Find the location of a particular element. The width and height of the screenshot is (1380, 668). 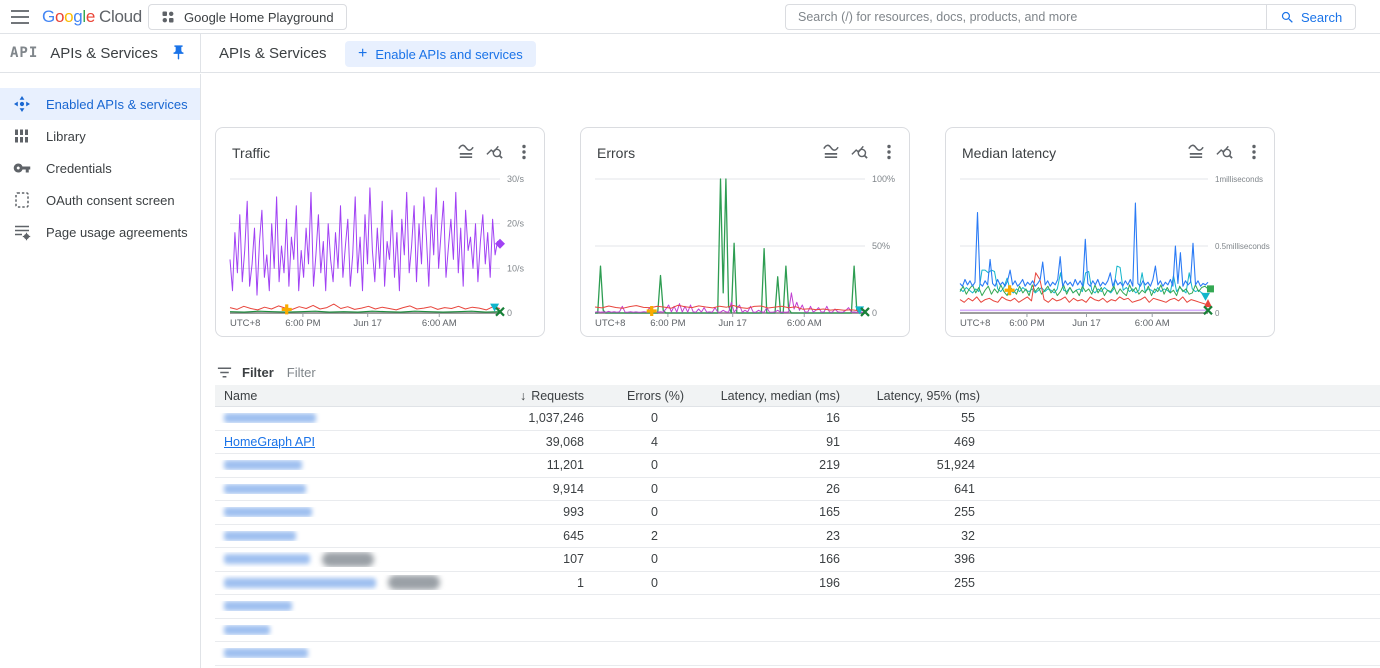

chart-title: Traffic is located at coordinates (251, 153).